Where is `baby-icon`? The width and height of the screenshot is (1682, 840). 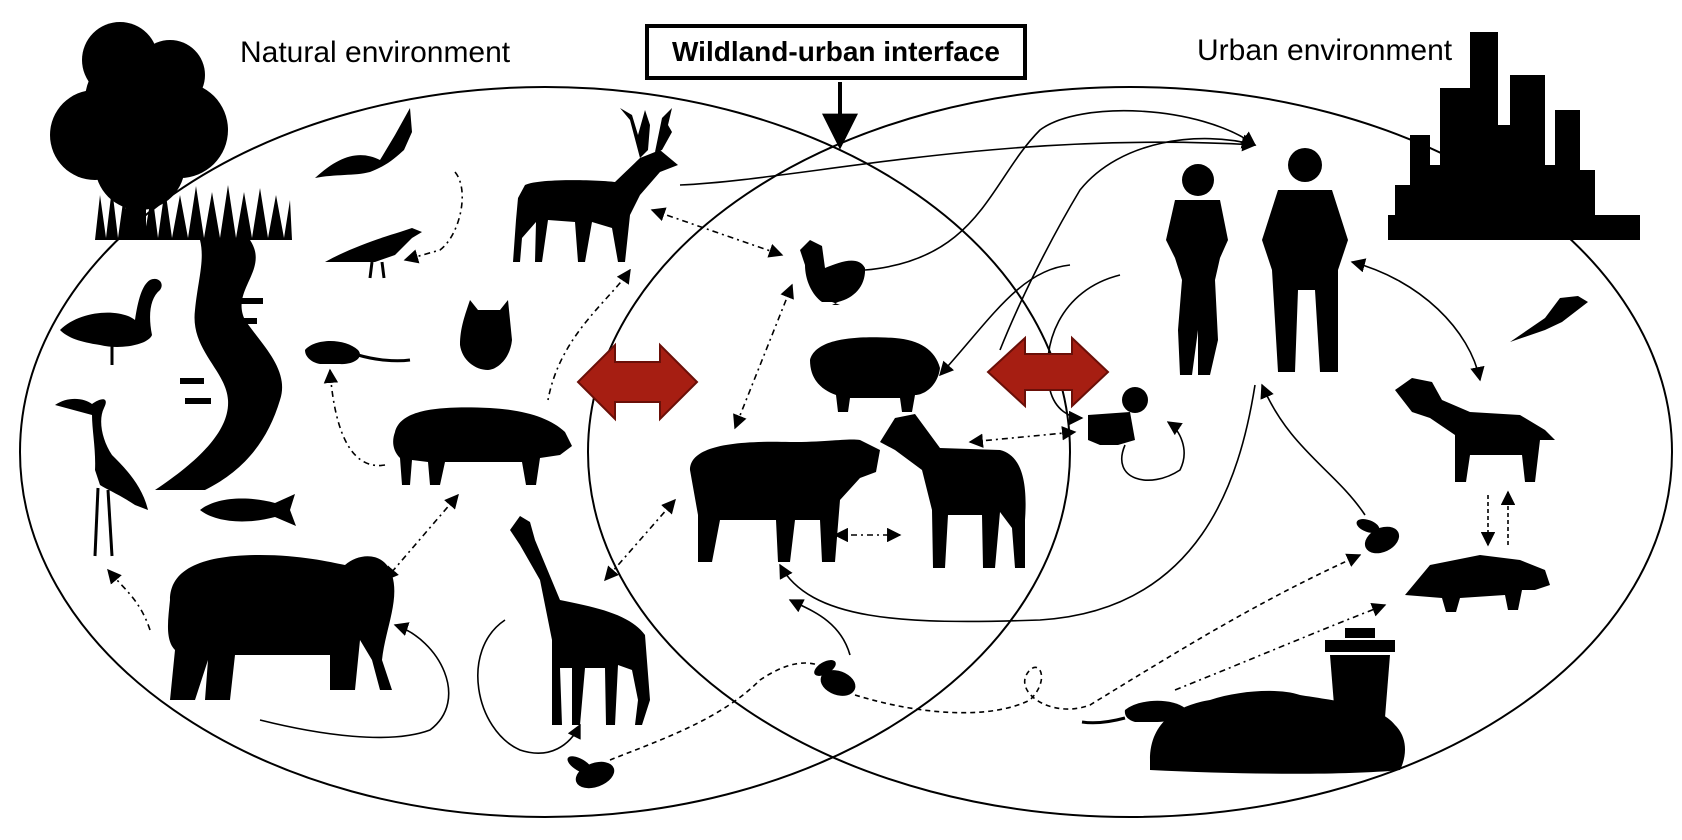
baby-icon is located at coordinates (1118, 416).